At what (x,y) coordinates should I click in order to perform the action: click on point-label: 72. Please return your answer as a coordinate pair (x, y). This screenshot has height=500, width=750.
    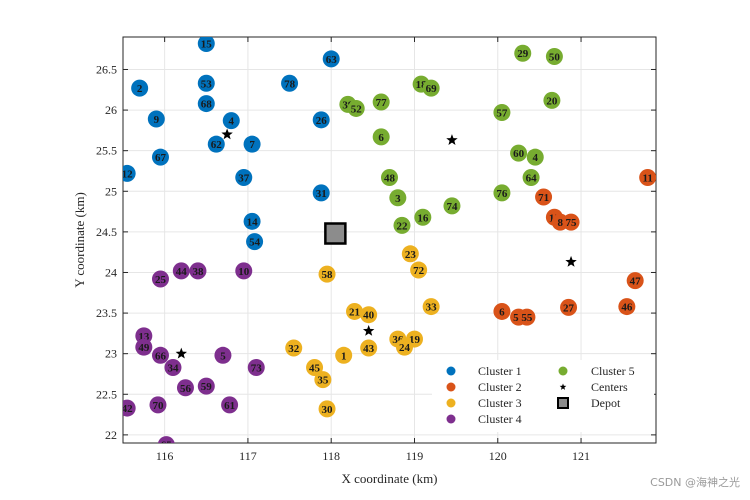
    Looking at the image, I should click on (419, 271).